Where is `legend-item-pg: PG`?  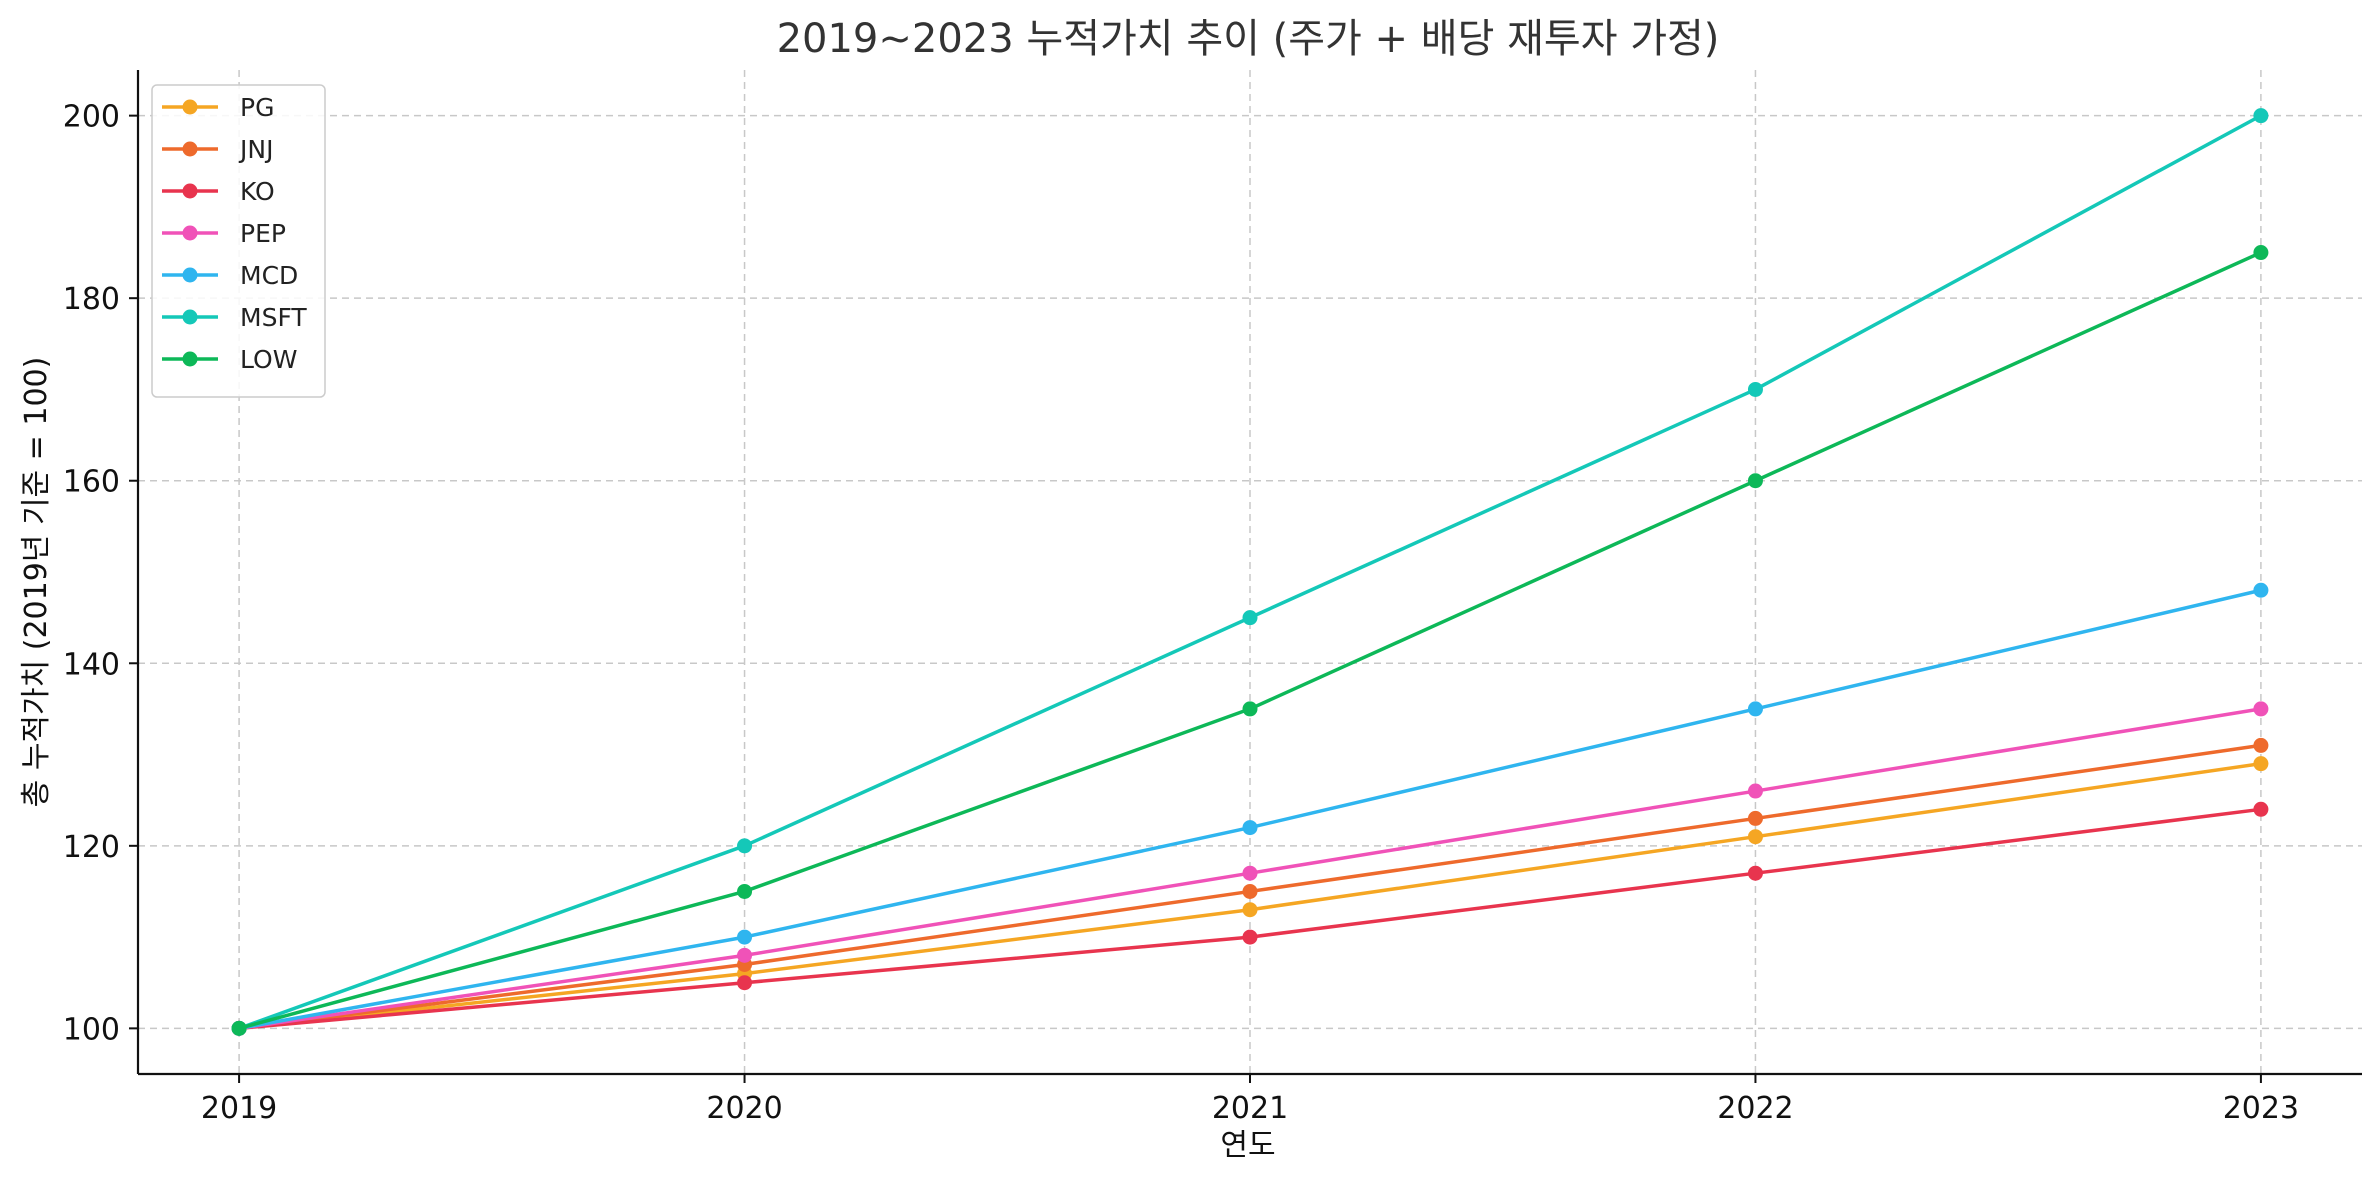
legend-item-pg: PG is located at coordinates (218, 107).